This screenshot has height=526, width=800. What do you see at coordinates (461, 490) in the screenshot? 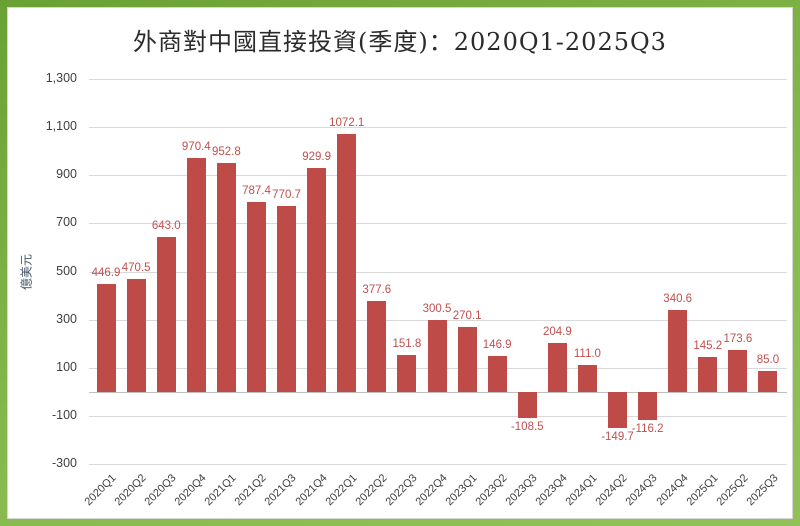
I see `x-axis-tick-label-2023Q1: 2023Q1` at bounding box center [461, 490].